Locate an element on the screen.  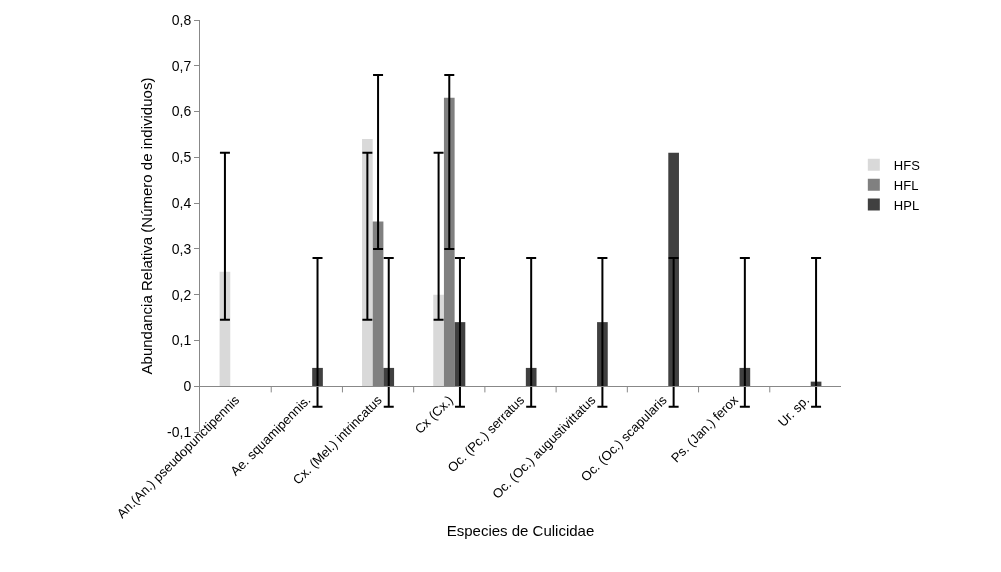
y-tick-label: 0,4 is located at coordinates (181, 203).